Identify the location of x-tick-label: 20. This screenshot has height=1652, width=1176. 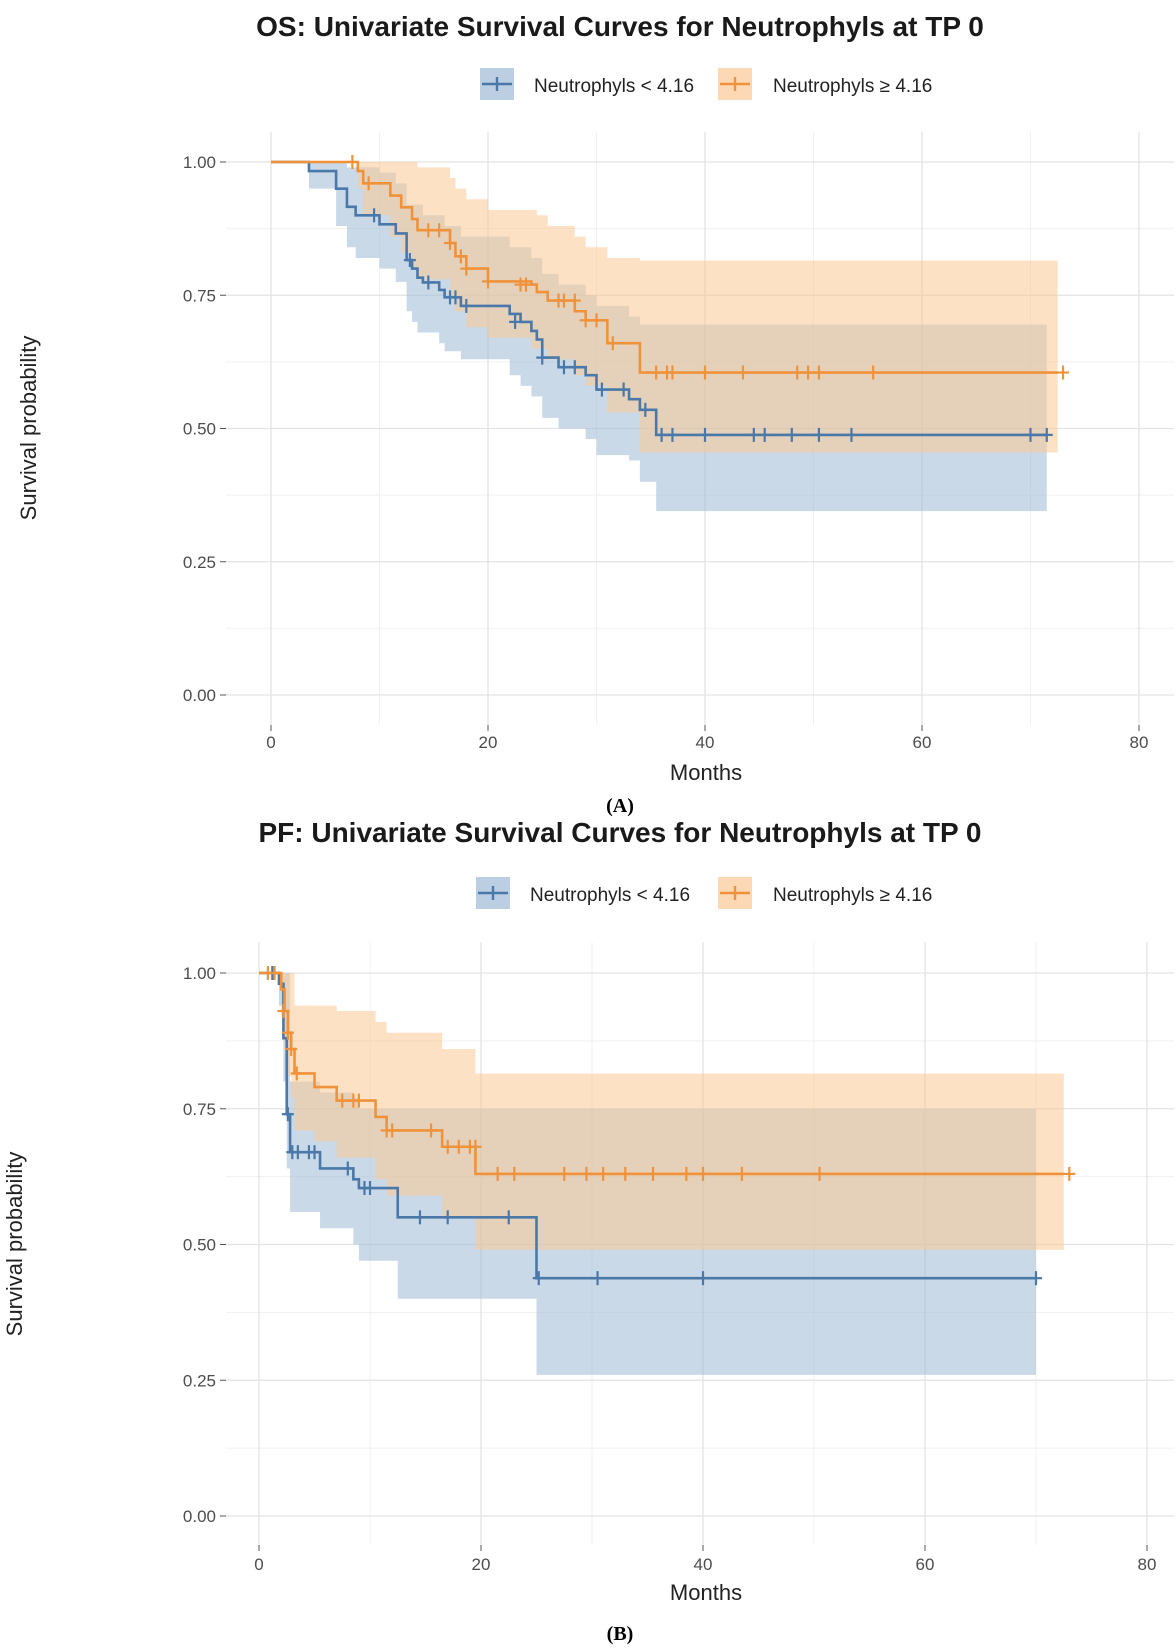
(481, 1564).